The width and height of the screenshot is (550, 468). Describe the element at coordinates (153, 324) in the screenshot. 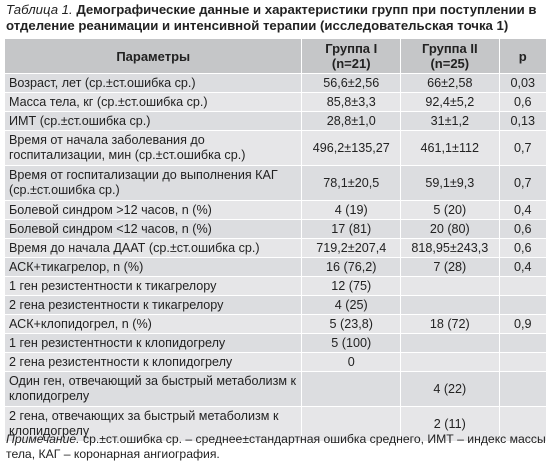

I see `cell-parameter: АСК+клопидогрел, n (%)` at that location.